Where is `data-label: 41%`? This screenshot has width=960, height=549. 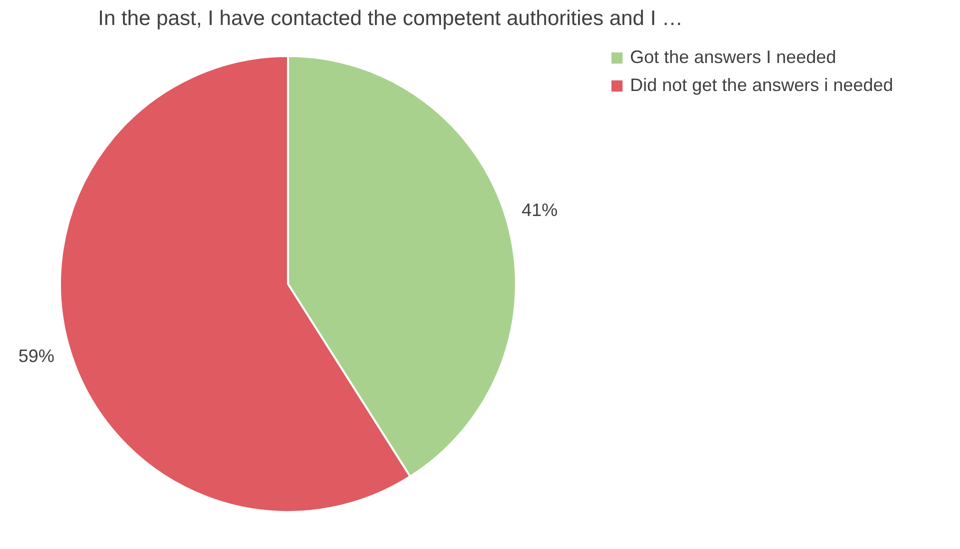 data-label: 41% is located at coordinates (540, 210).